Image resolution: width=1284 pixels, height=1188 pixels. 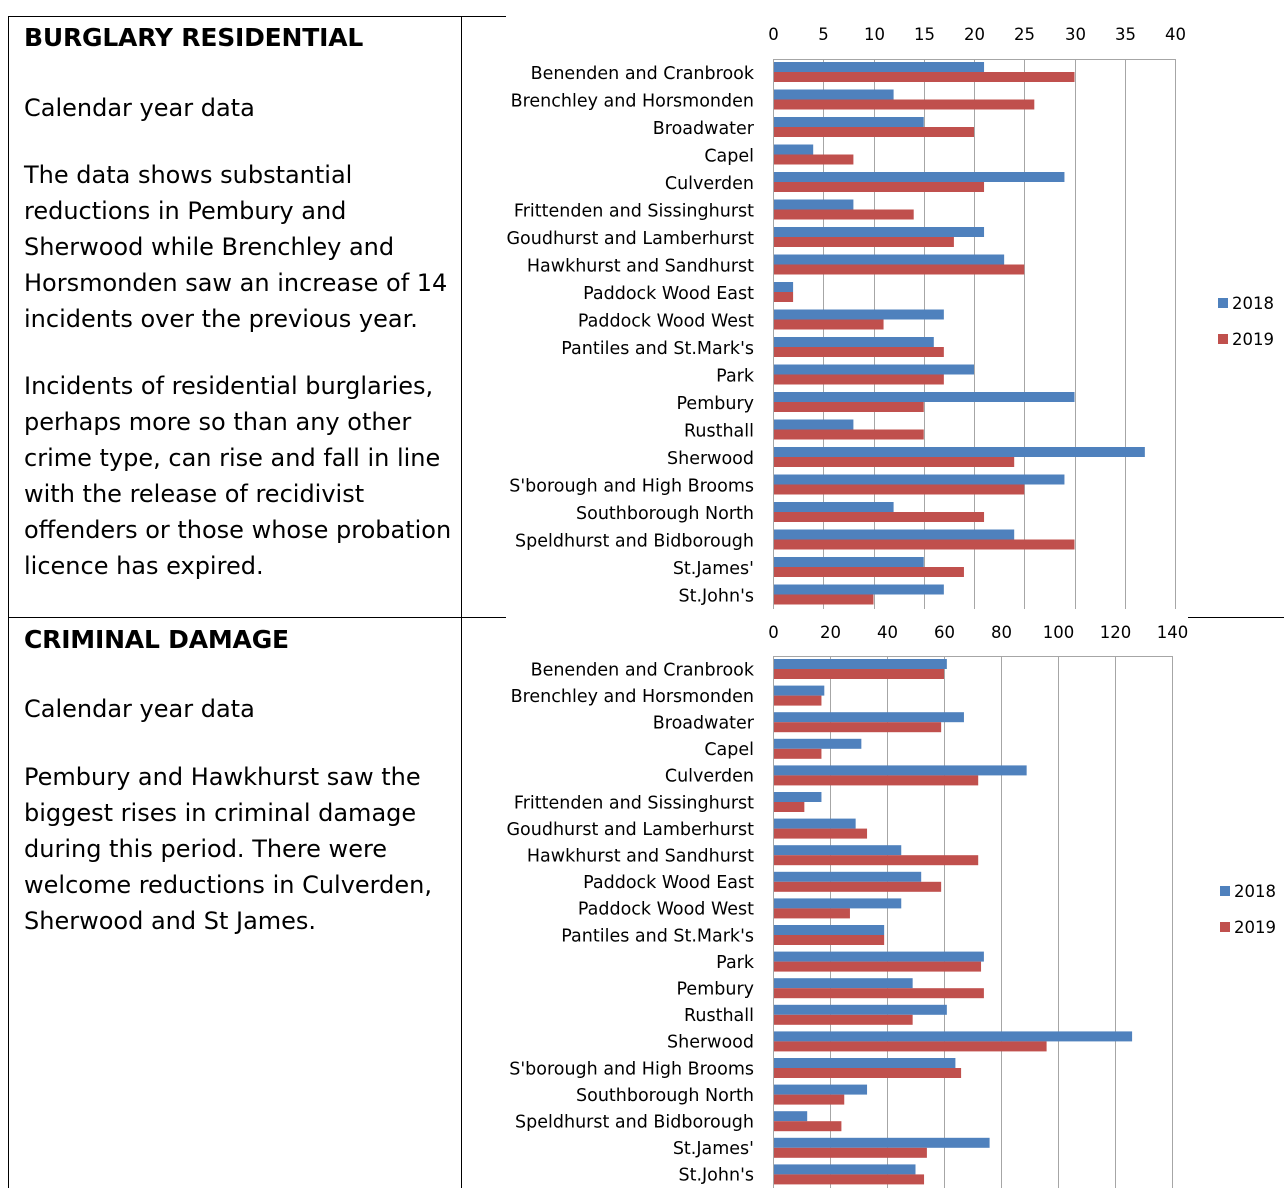 I want to click on burglary-legend-label-2018: 2018, so click(x=1253, y=303).